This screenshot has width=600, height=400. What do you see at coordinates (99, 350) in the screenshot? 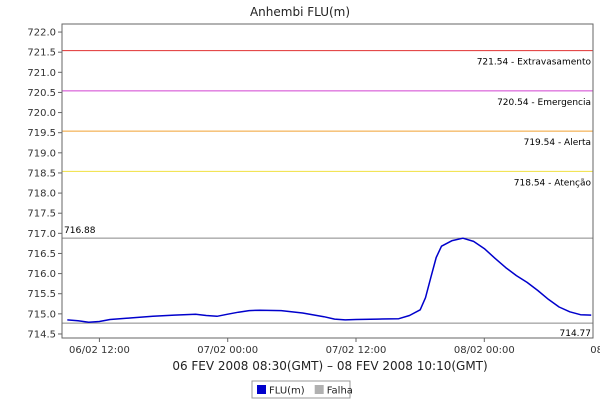
I see `x-tick-label-0: 06/02 12:00` at bounding box center [99, 350].